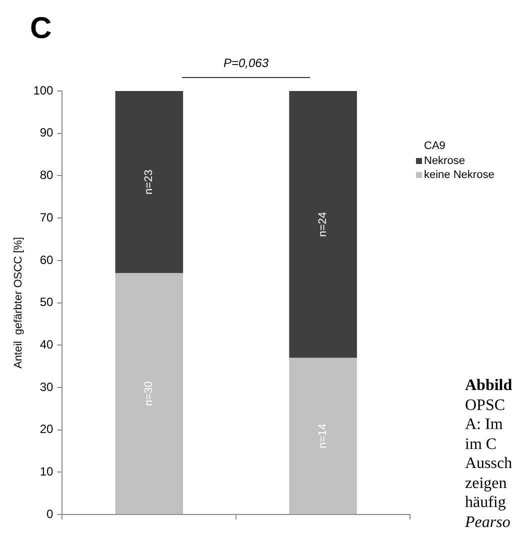 This screenshot has height=540, width=531. What do you see at coordinates (484, 424) in the screenshot?
I see `text: A: Im` at bounding box center [484, 424].